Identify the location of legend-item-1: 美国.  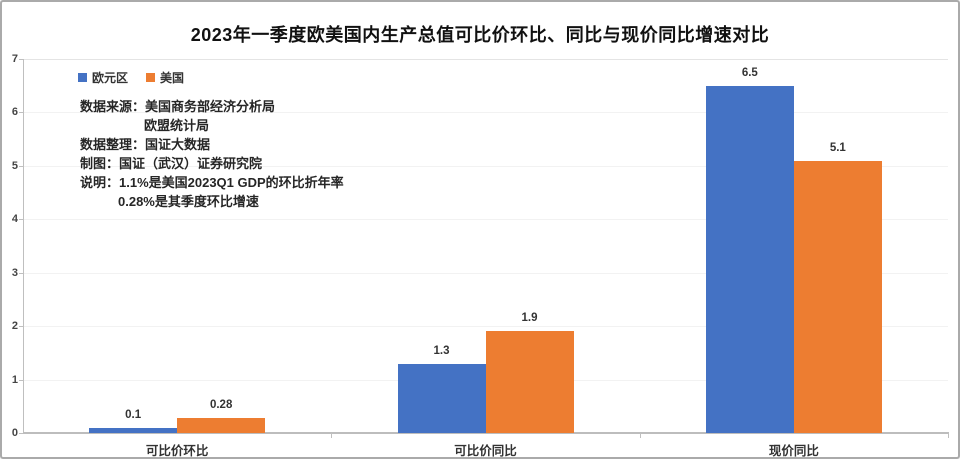
(165, 77).